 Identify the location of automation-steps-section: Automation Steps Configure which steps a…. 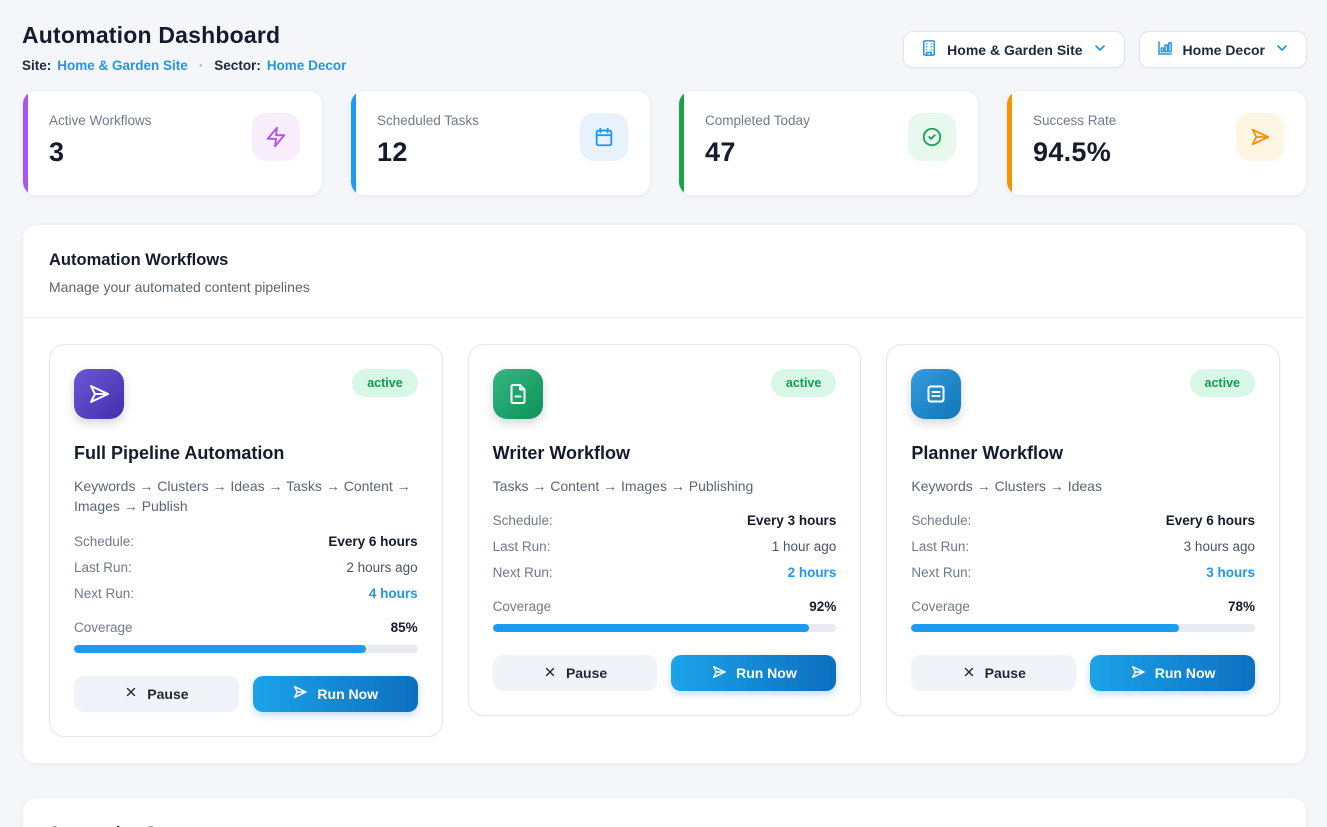
(664, 811).